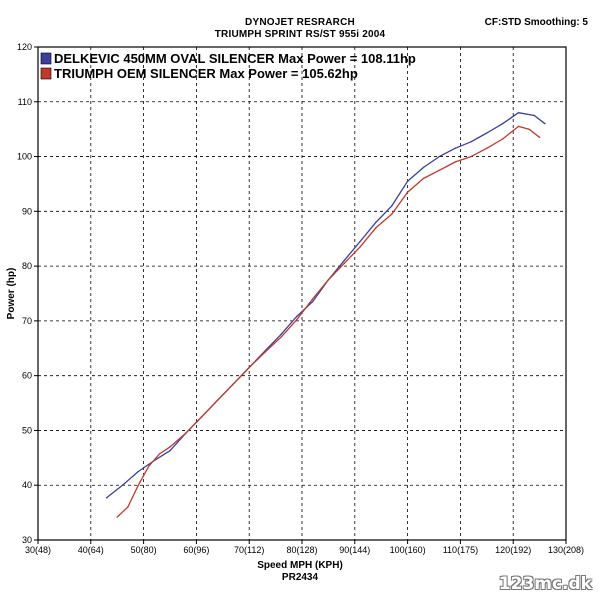  What do you see at coordinates (27, 485) in the screenshot?
I see `y-tick-label: 40` at bounding box center [27, 485].